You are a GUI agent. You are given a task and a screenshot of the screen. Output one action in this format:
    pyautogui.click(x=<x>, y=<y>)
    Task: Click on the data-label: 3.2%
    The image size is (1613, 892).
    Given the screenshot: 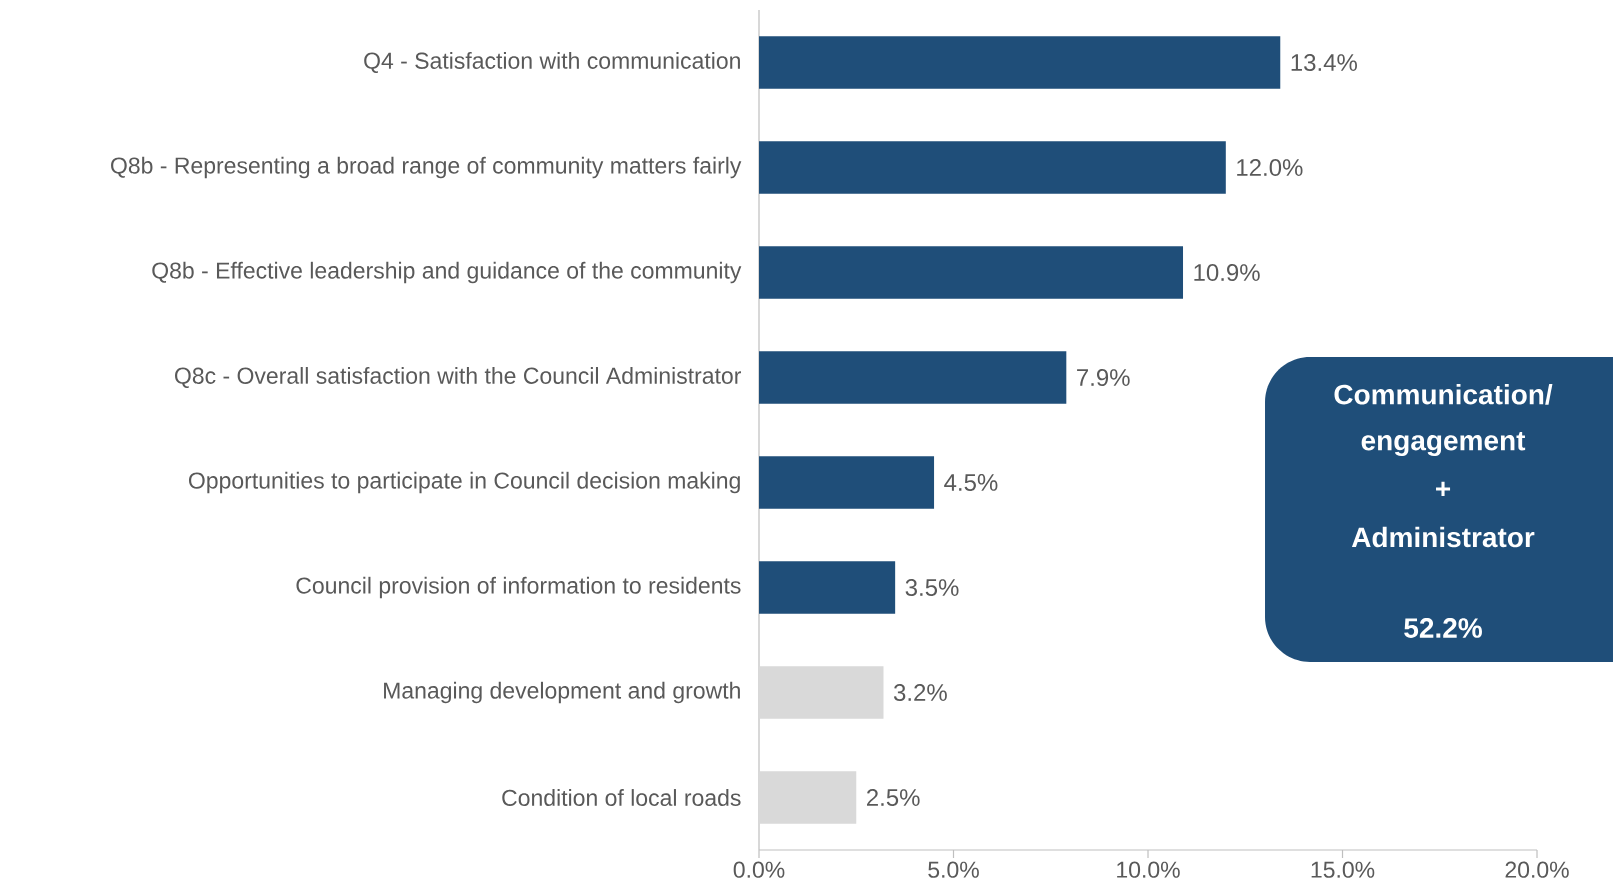 What is the action you would take?
    pyautogui.click(x=920, y=693)
    